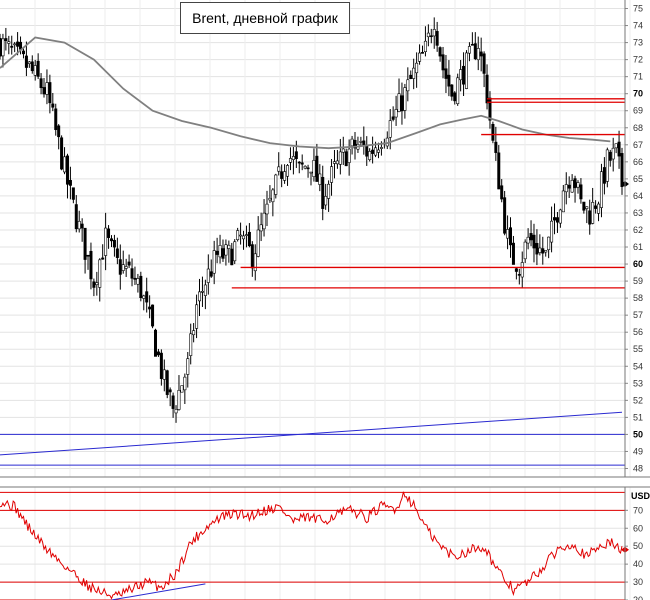 The width and height of the screenshot is (650, 600). I want to click on osc-tick-label: 30, so click(638, 582).